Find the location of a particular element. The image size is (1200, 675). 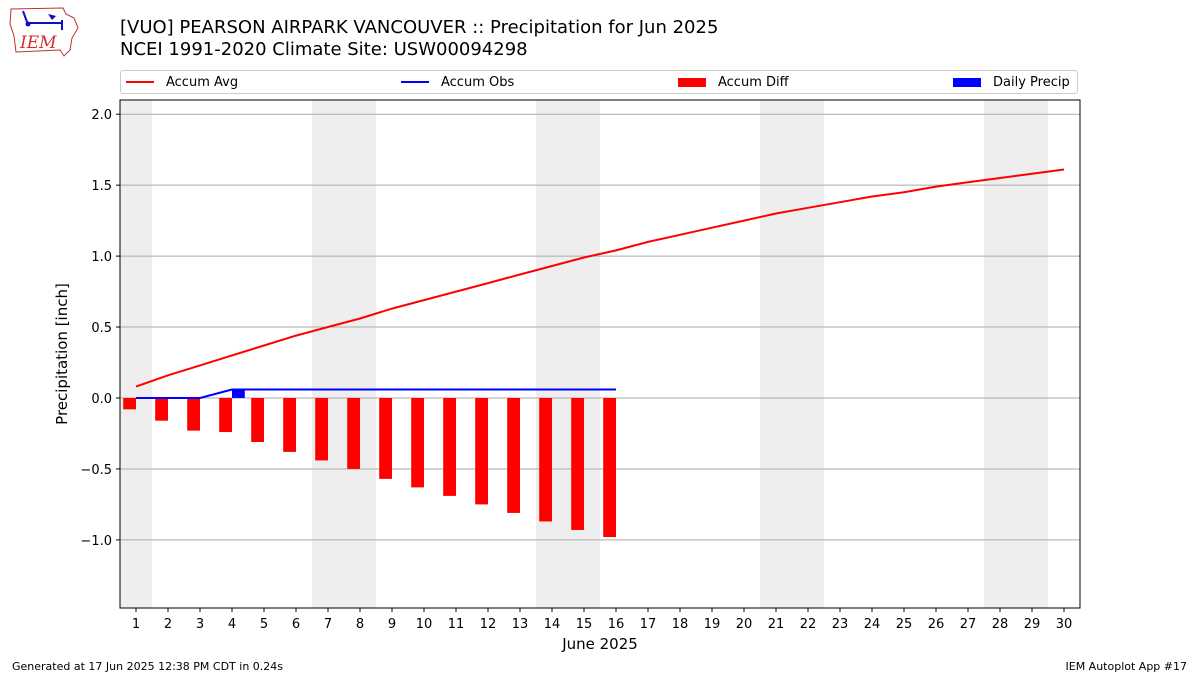

xtick-label-3: 4 is located at coordinates (232, 624).